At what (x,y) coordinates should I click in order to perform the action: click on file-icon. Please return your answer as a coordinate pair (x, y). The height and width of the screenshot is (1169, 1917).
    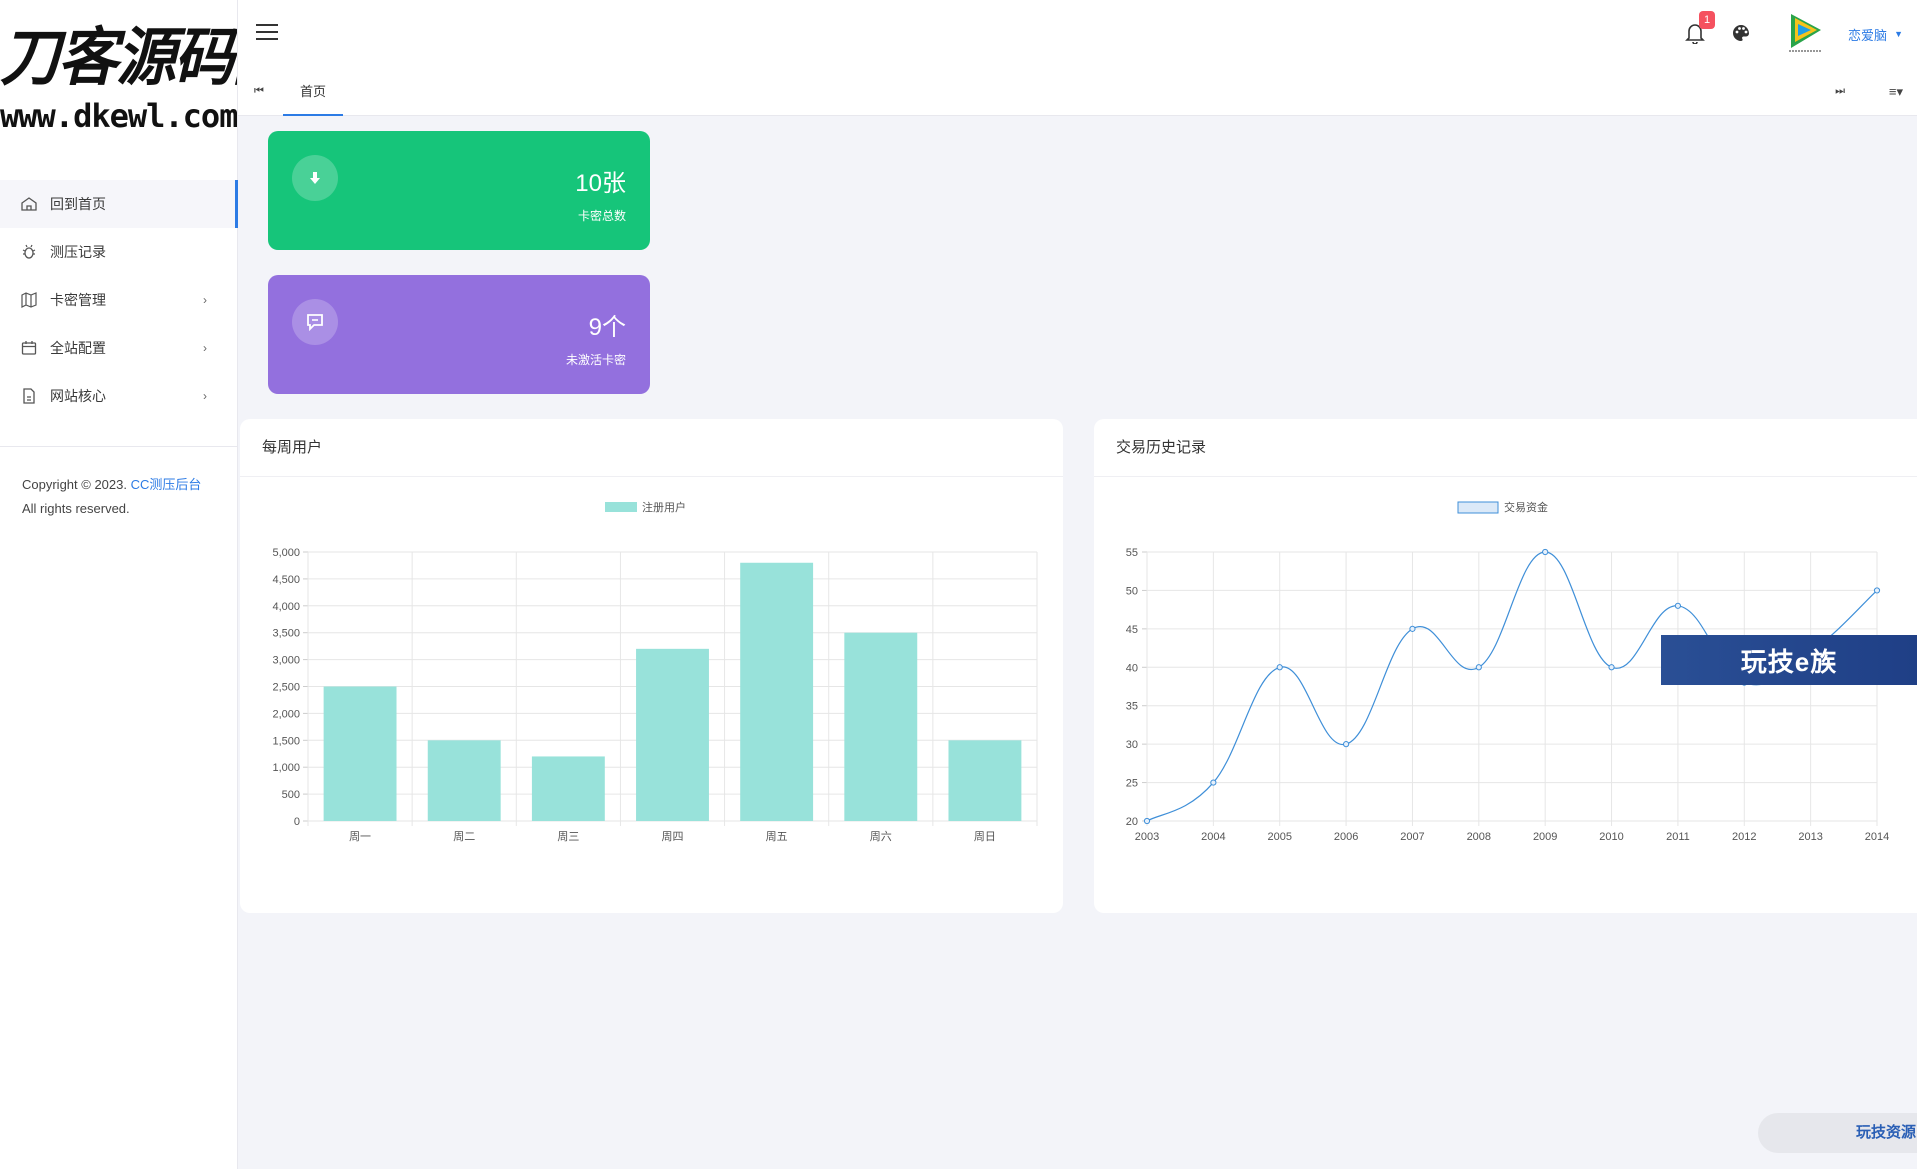
    Looking at the image, I should click on (29, 396).